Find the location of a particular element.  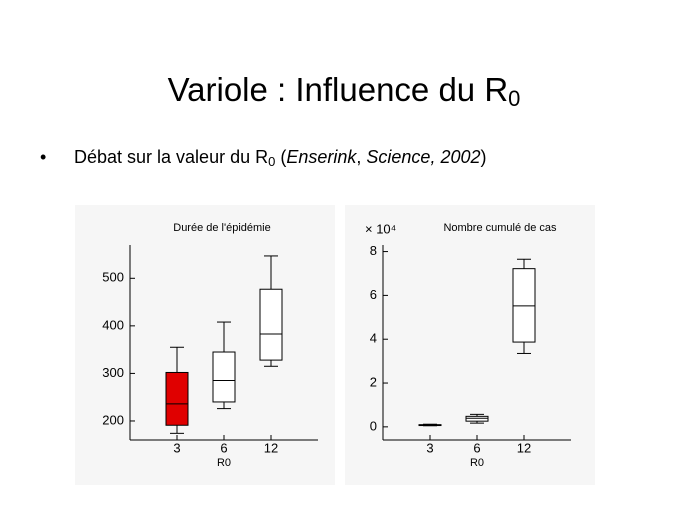

y-tick-label: 2 is located at coordinates (373, 381).